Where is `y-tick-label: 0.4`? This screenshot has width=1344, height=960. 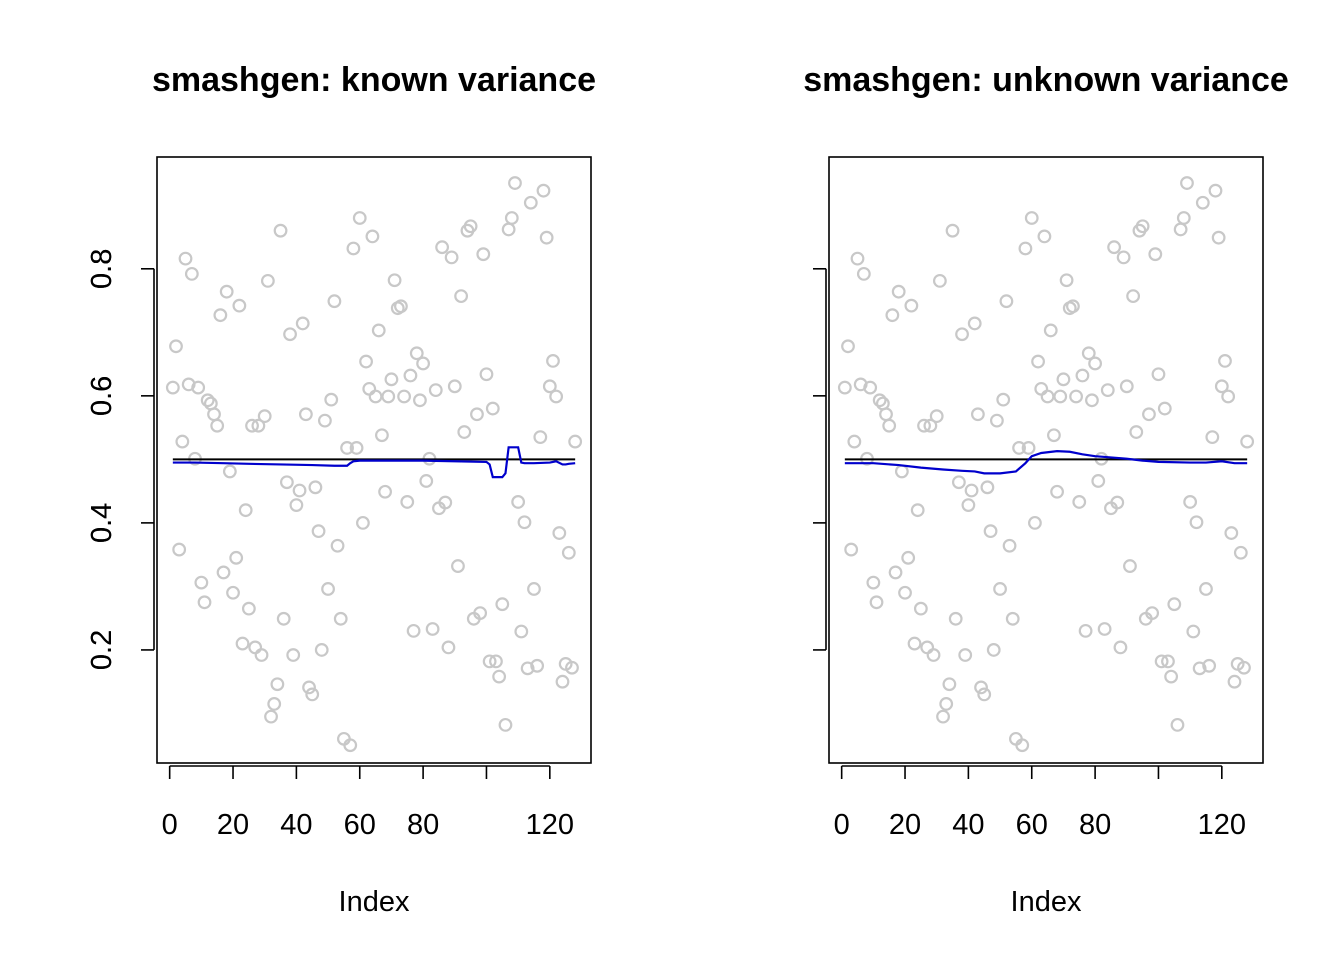 y-tick-label: 0.4 is located at coordinates (102, 523).